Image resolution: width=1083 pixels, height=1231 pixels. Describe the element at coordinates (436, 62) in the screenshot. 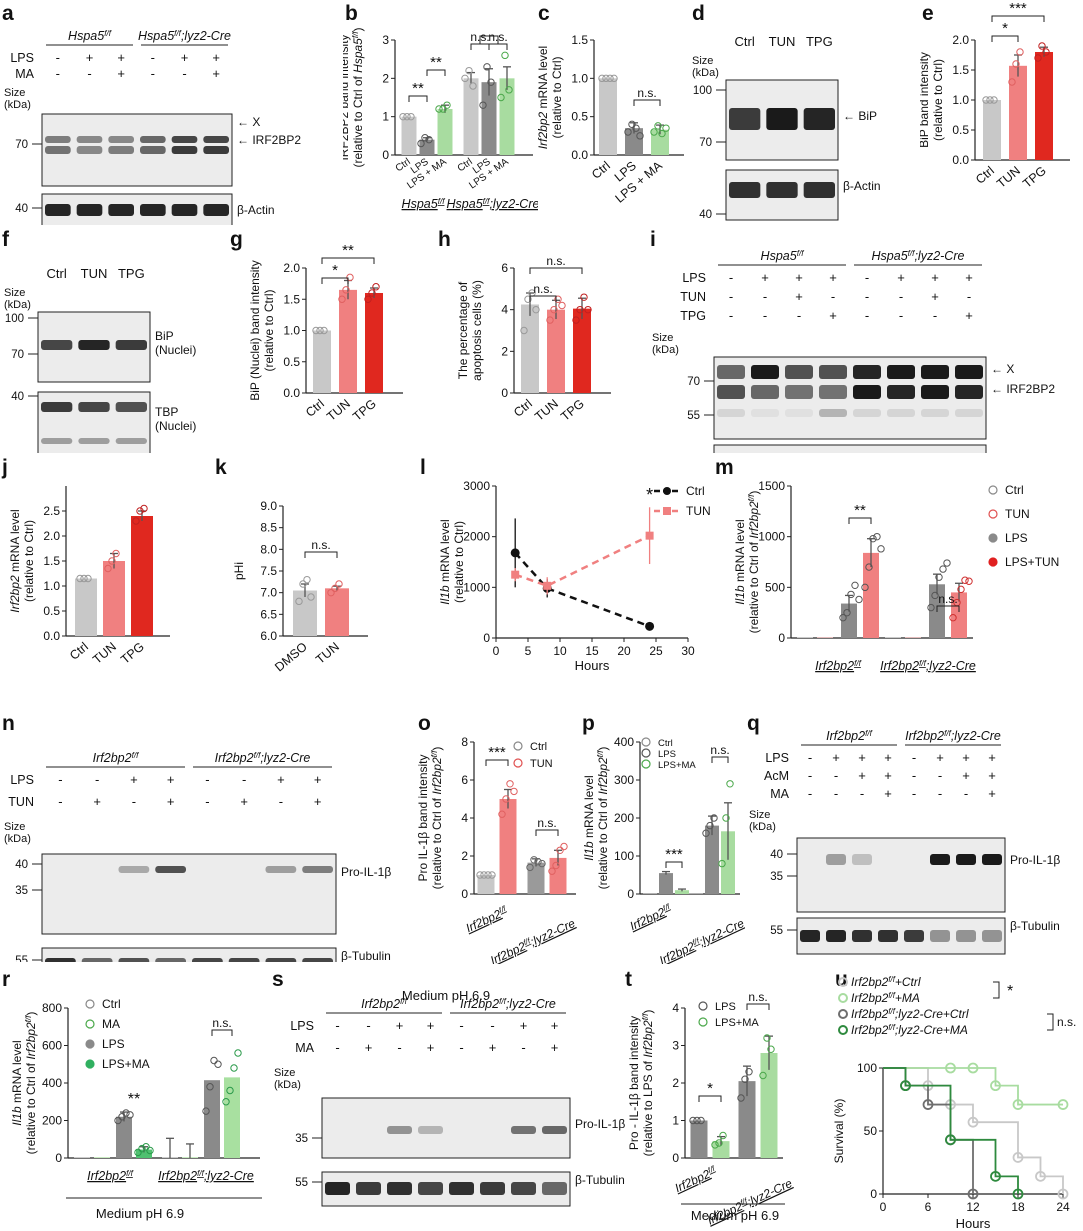

I see `significance-label: **` at that location.